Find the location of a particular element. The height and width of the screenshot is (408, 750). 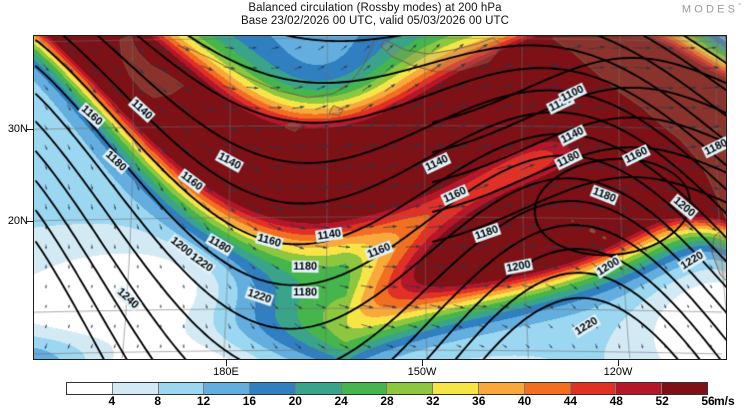

colorbar-tick-label: 56 is located at coordinates (708, 401).